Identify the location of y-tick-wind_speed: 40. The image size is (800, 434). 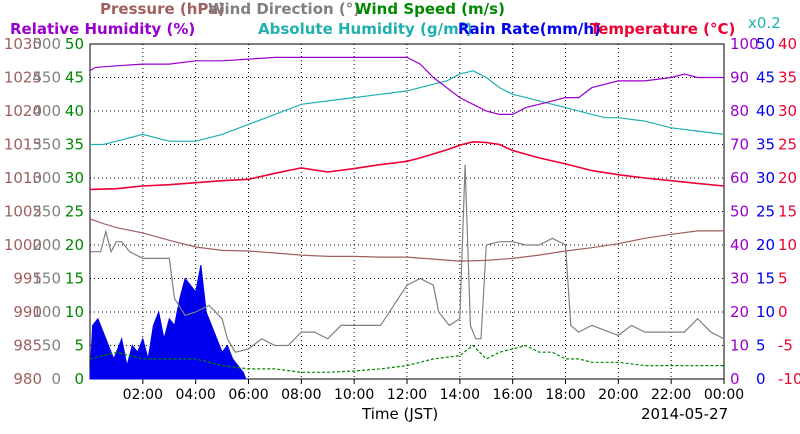
(74, 111).